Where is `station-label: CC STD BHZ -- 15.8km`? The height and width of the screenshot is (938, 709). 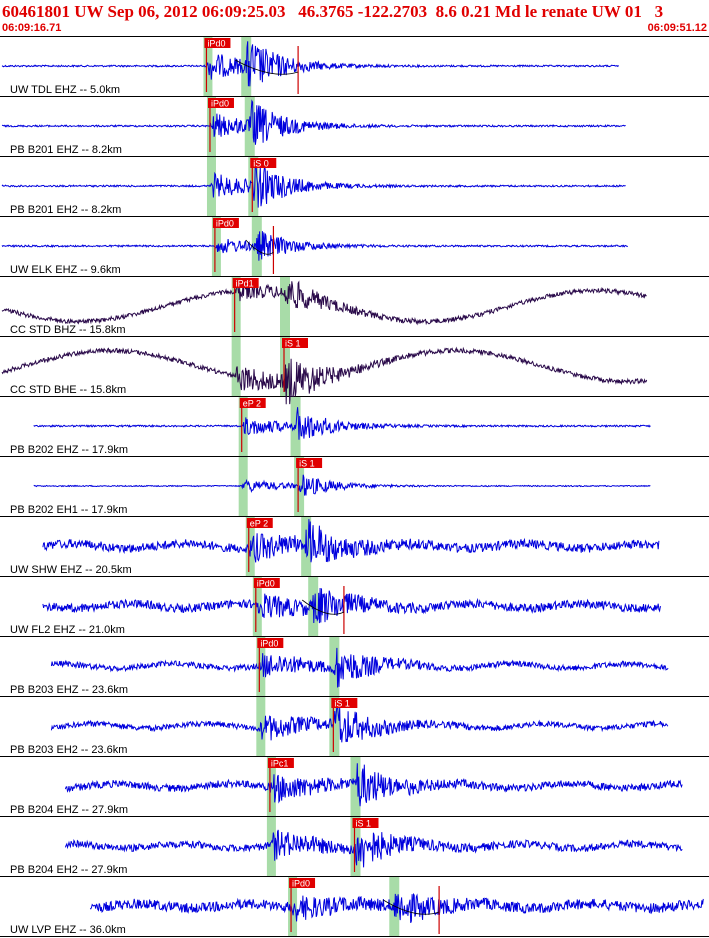
station-label: CC STD BHZ -- 15.8km is located at coordinates (68, 330).